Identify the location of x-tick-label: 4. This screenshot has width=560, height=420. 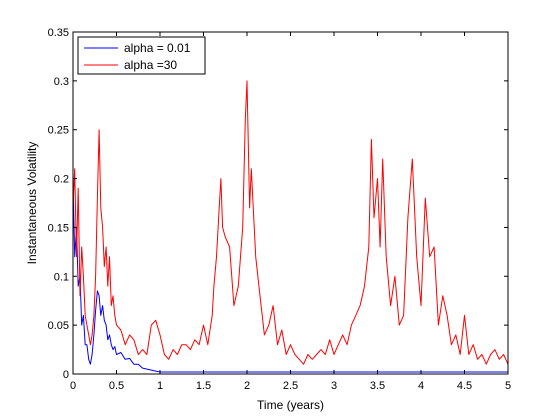
(421, 386).